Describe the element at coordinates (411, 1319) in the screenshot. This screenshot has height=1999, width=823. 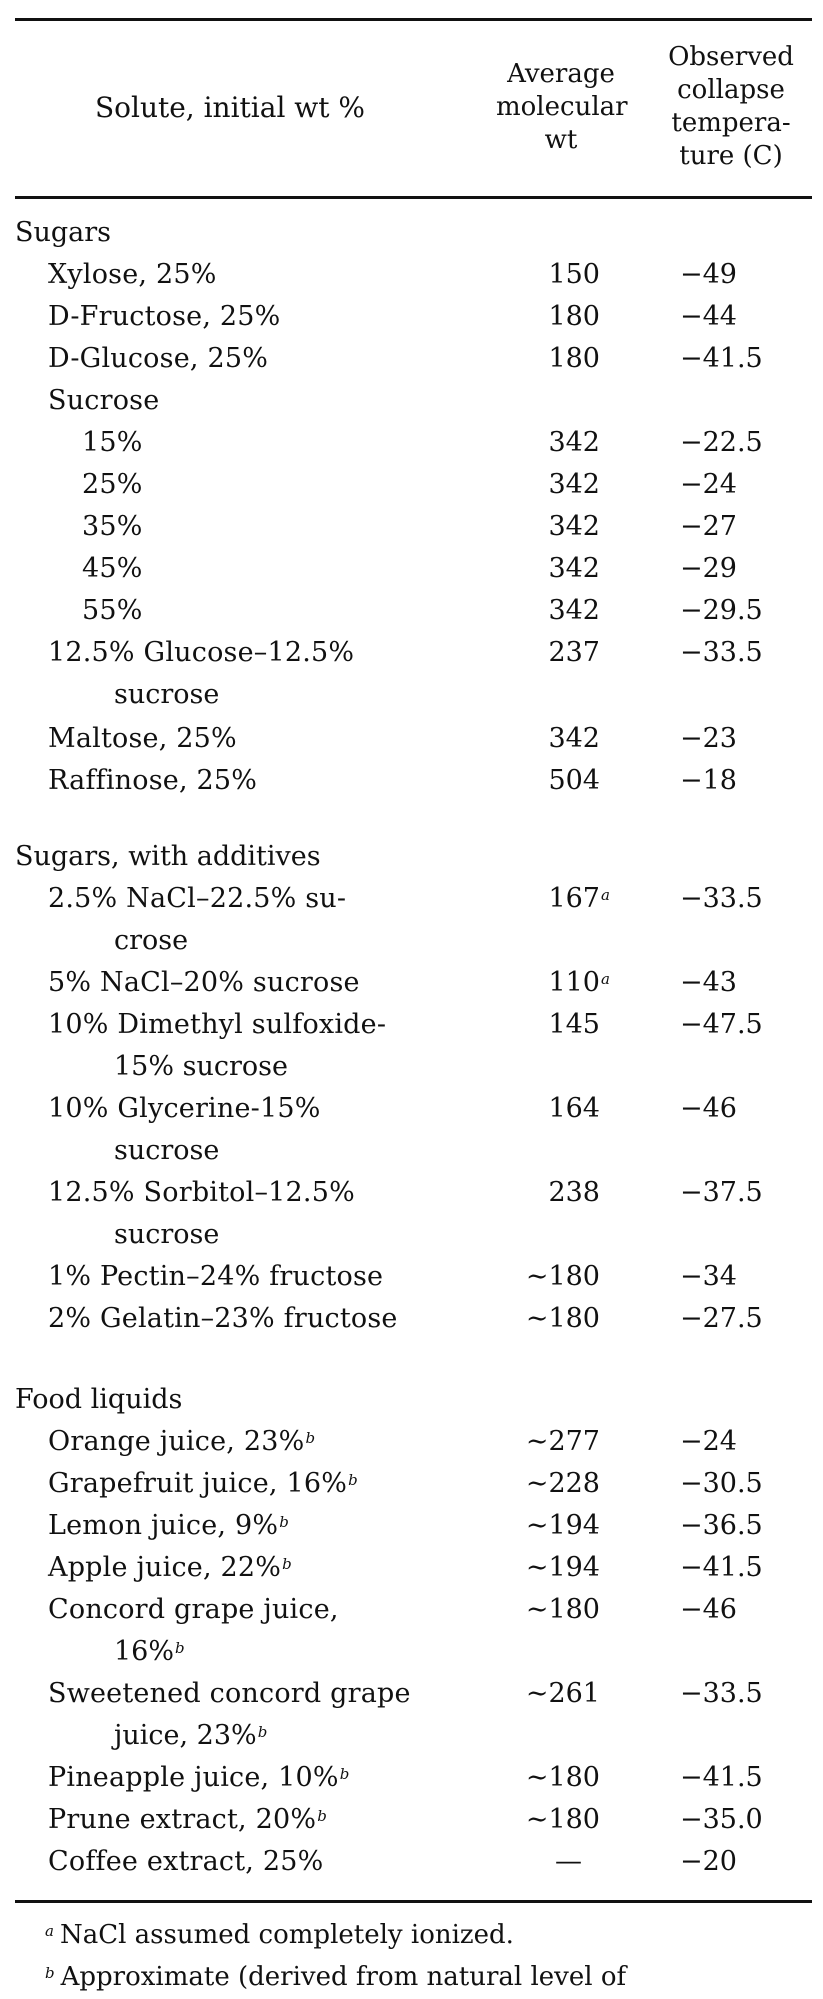
I see `table-row: 2% Gelatin–23% fructose ∼180 −27.5` at that location.